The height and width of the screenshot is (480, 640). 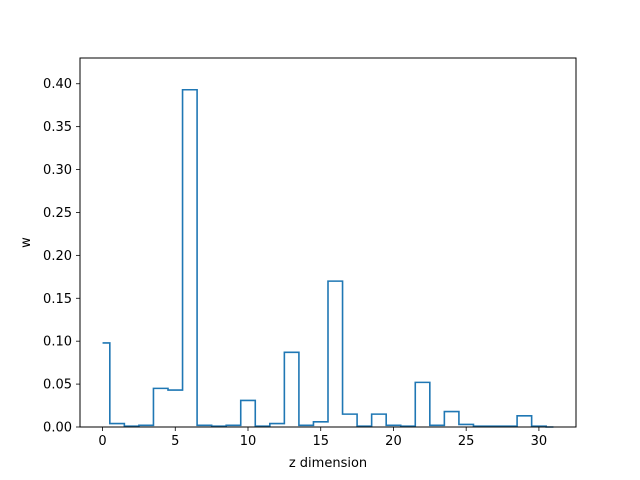 I want to click on y-axis: 0.00 0.05 0.10 0.15 0.20 0.25 0.30 0.35 0.40, so click(x=61, y=256).